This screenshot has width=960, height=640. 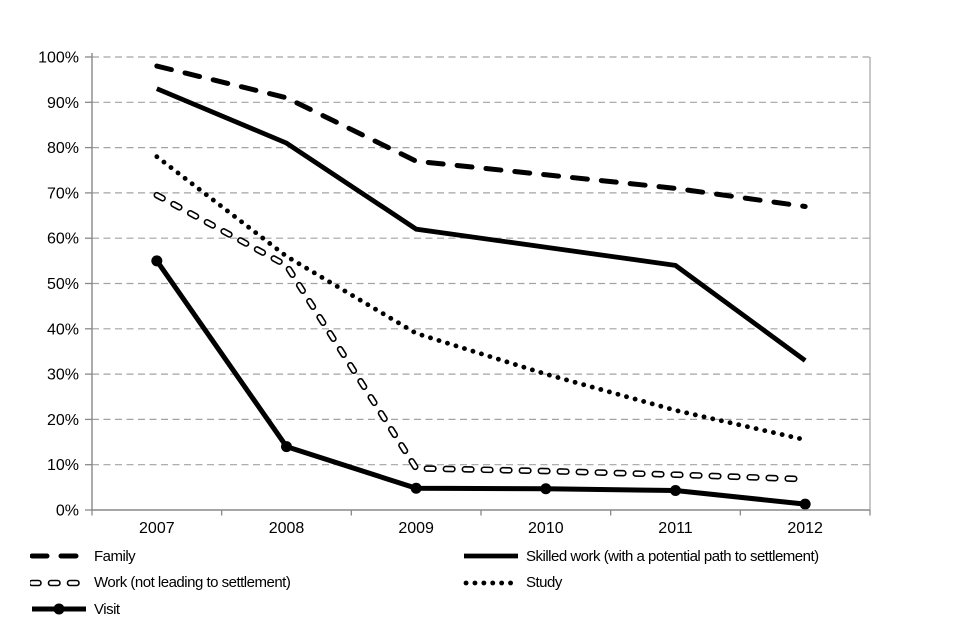 I want to click on x-axis-label: 2007, so click(x=157, y=528).